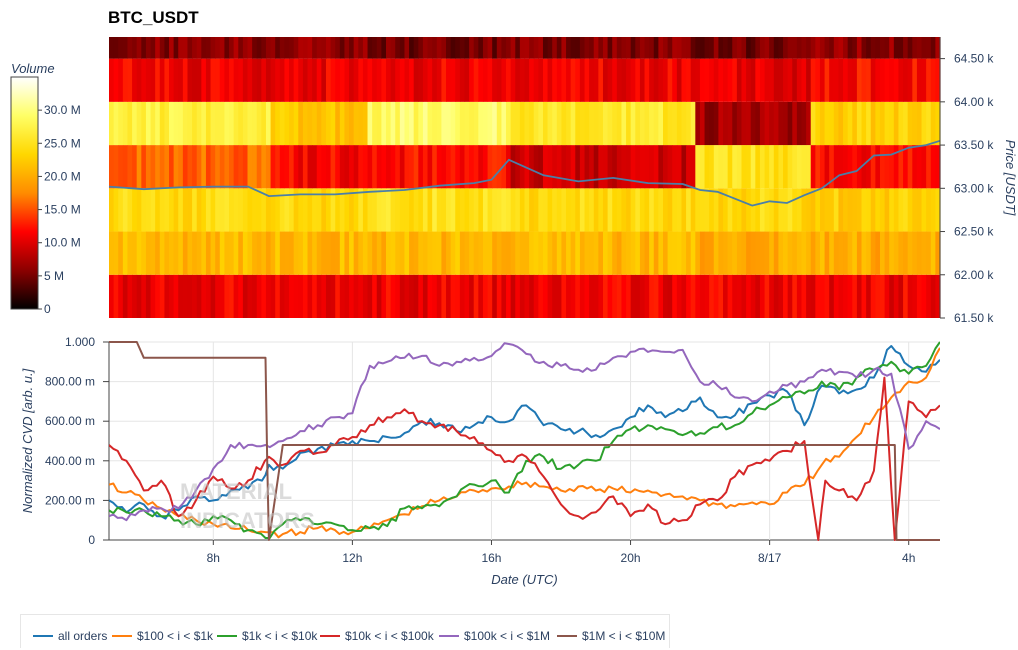 This screenshot has height=650, width=1018. I want to click on colorbar-tick-label: 0, so click(47, 309).